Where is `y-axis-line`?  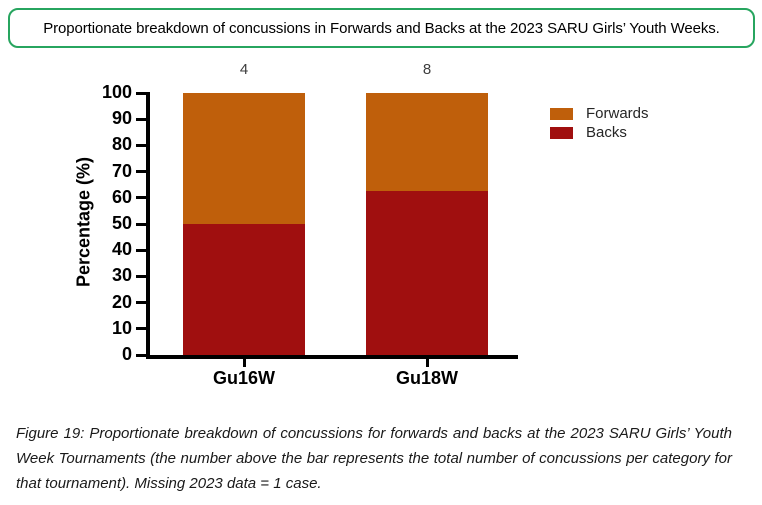 y-axis-line is located at coordinates (148, 225).